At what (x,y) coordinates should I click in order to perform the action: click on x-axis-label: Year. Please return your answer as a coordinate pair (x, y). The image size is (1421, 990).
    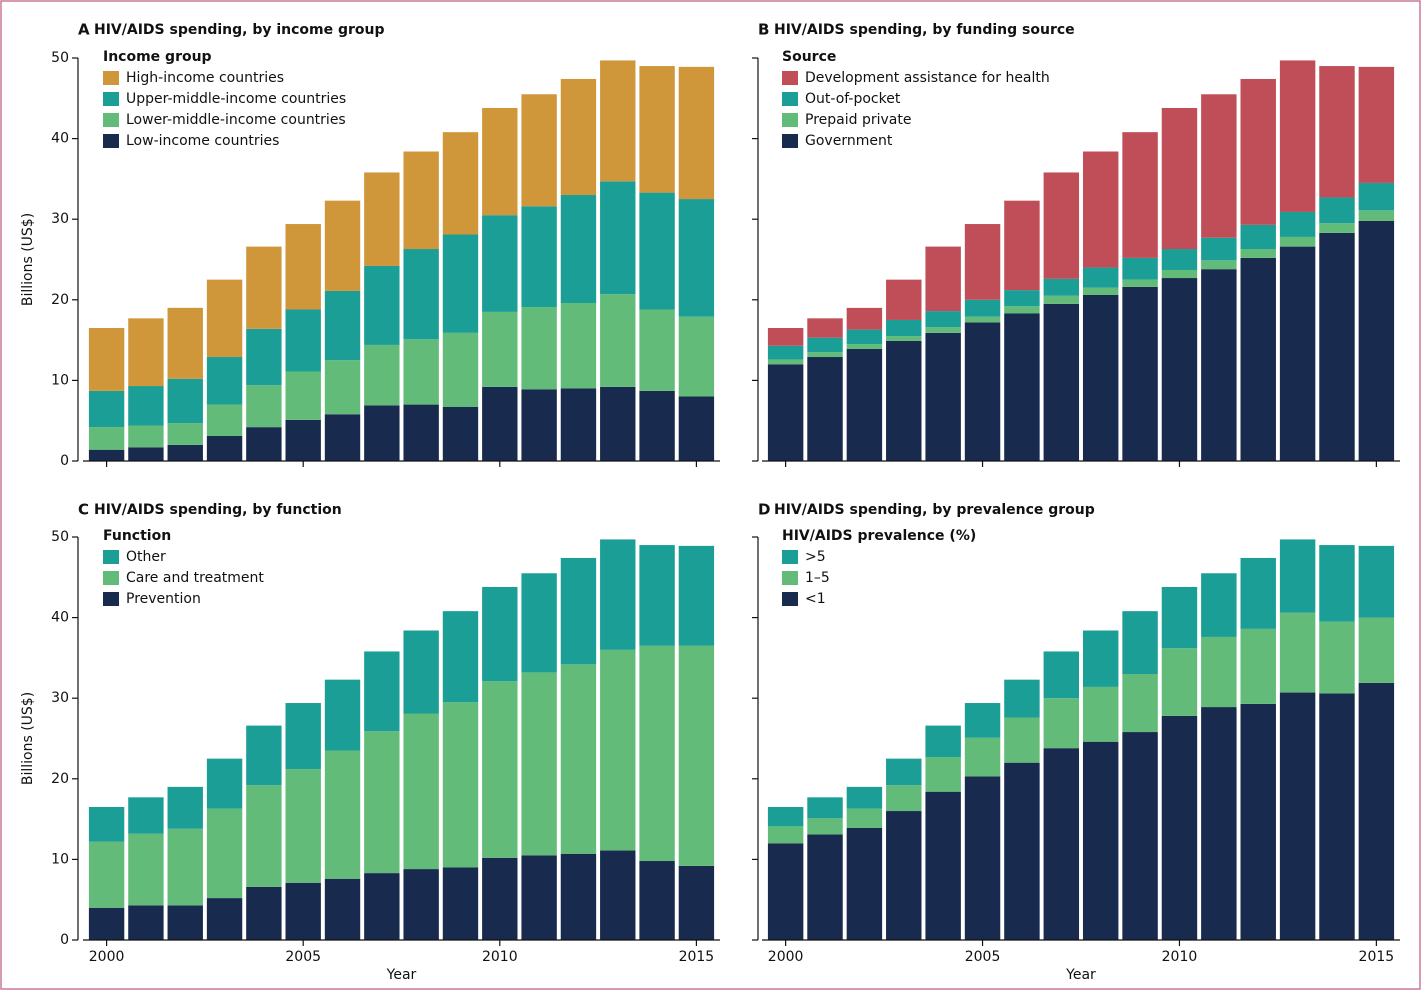
    Looking at the image, I should click on (1080, 975).